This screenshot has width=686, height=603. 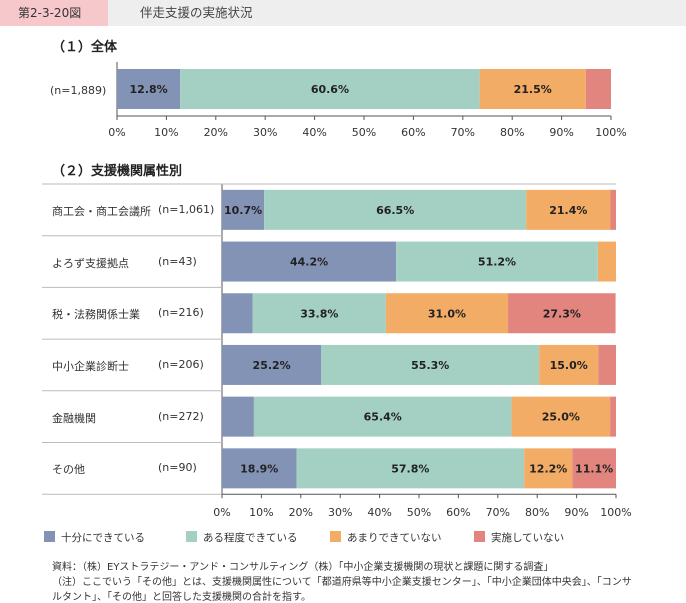 What do you see at coordinates (186, 209) in the screenshot?
I see `category-n-label: (n=1,061)` at bounding box center [186, 209].